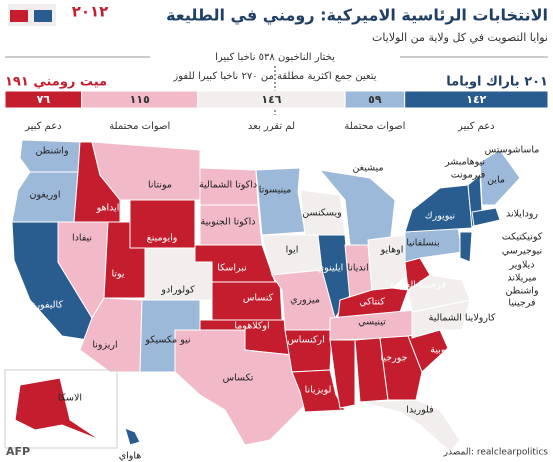 This screenshot has width=553, height=462. Describe the element at coordinates (462, 350) in the screenshot. I see `state-label: كارولاينا الجنوبية` at that location.